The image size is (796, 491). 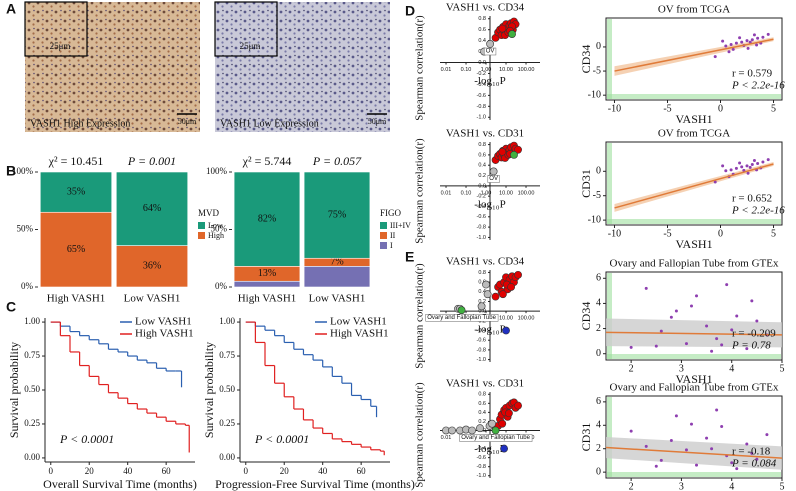 What do you see at coordinates (482, 422) in the screenshot?
I see `y-tick-label: 0.2` at bounding box center [482, 422].